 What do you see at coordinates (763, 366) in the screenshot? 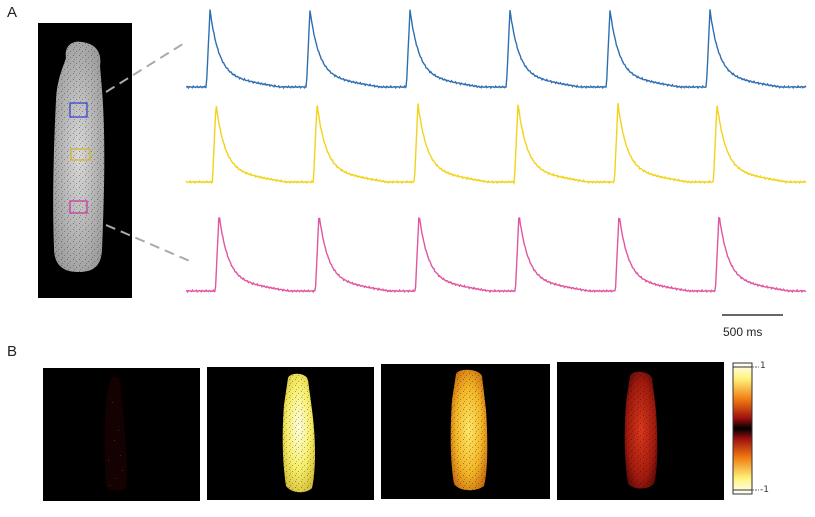
I see `colorbar-max-label: 1` at bounding box center [763, 366].